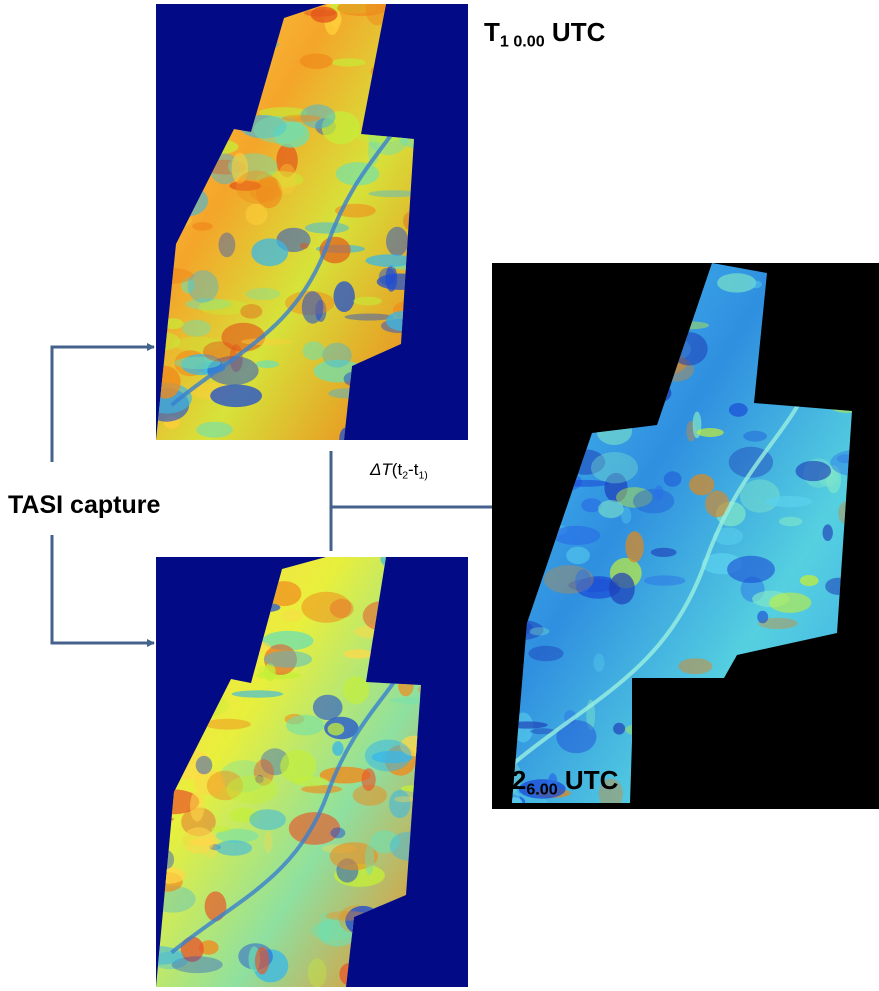  What do you see at coordinates (102, 402) in the screenshot?
I see `arrow-to-t1` at bounding box center [102, 402].